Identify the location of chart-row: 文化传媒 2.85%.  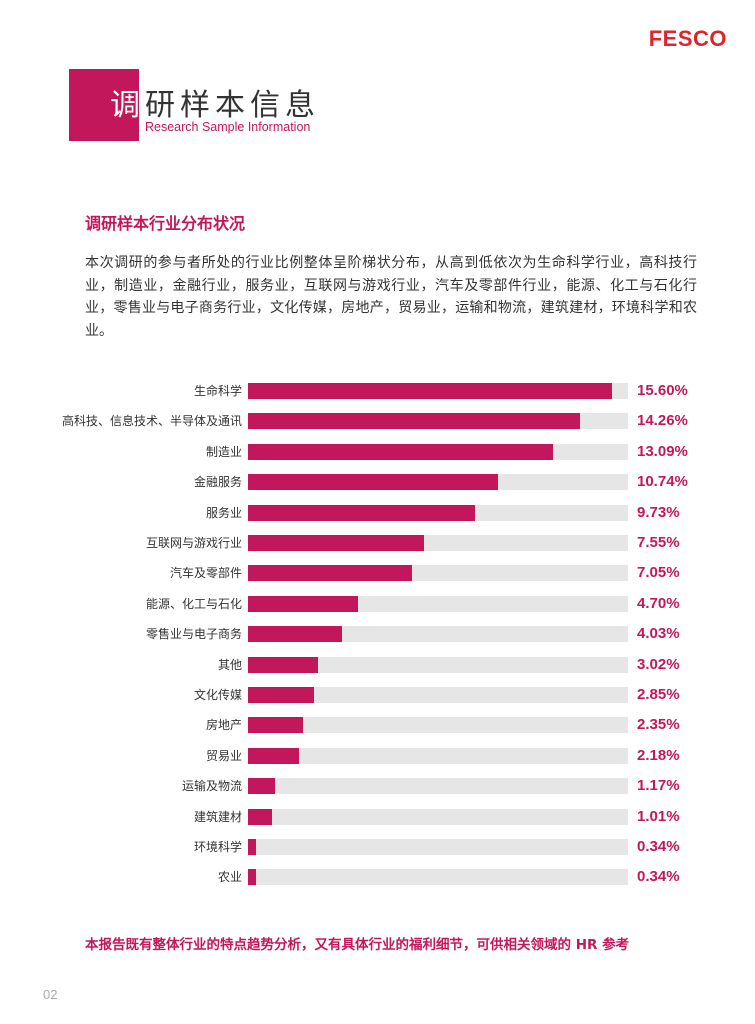
(377, 697).